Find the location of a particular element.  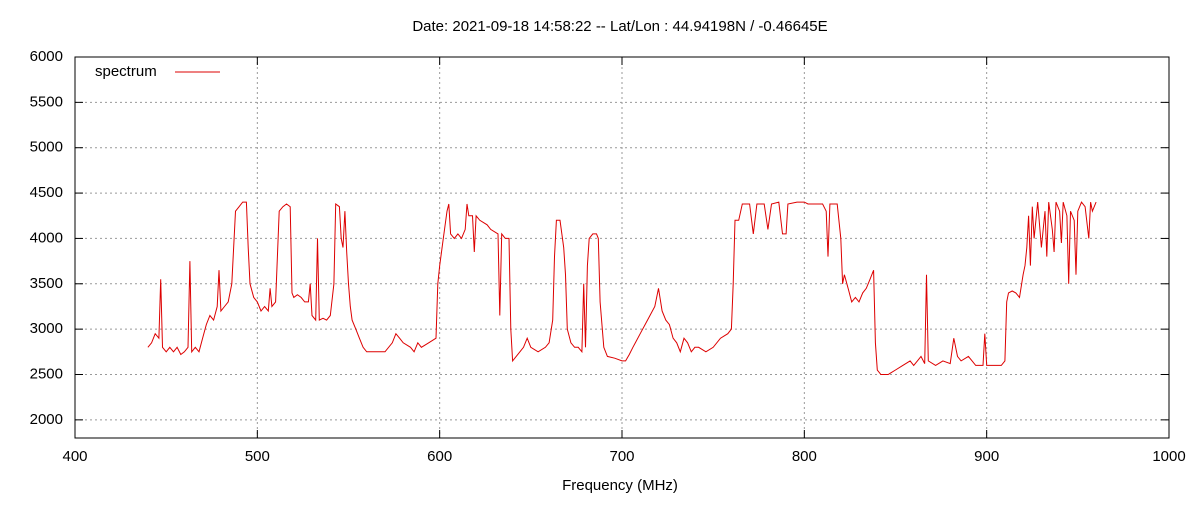

y-tick-label: 5500 is located at coordinates (46, 101).